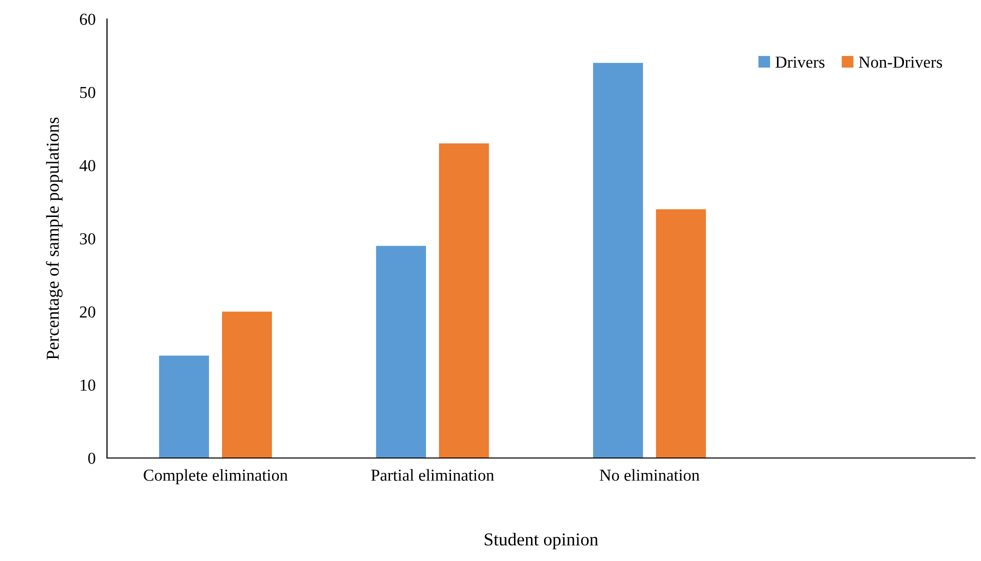 The height and width of the screenshot is (561, 981). I want to click on legend-label: Drivers, so click(800, 62).